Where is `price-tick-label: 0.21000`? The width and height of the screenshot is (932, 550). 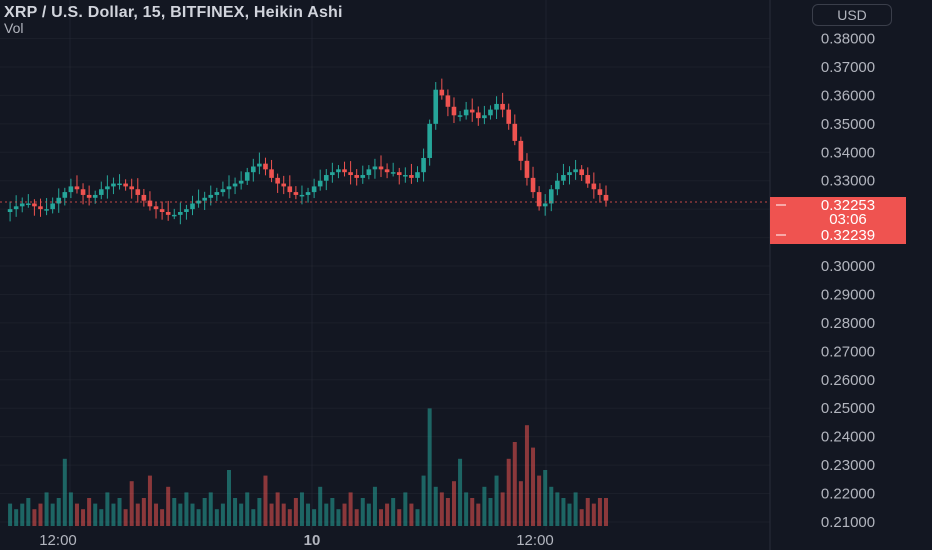 price-tick-label: 0.21000 is located at coordinates (848, 522).